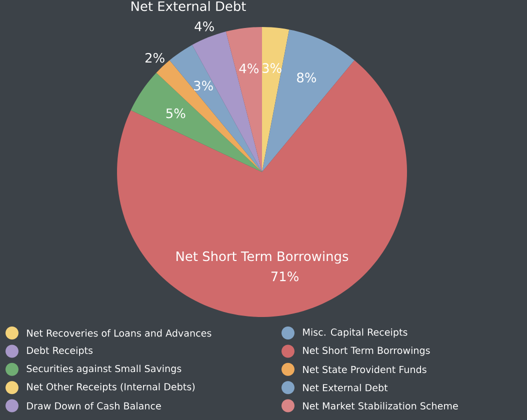  I want to click on data-label: 2%, so click(154, 57).